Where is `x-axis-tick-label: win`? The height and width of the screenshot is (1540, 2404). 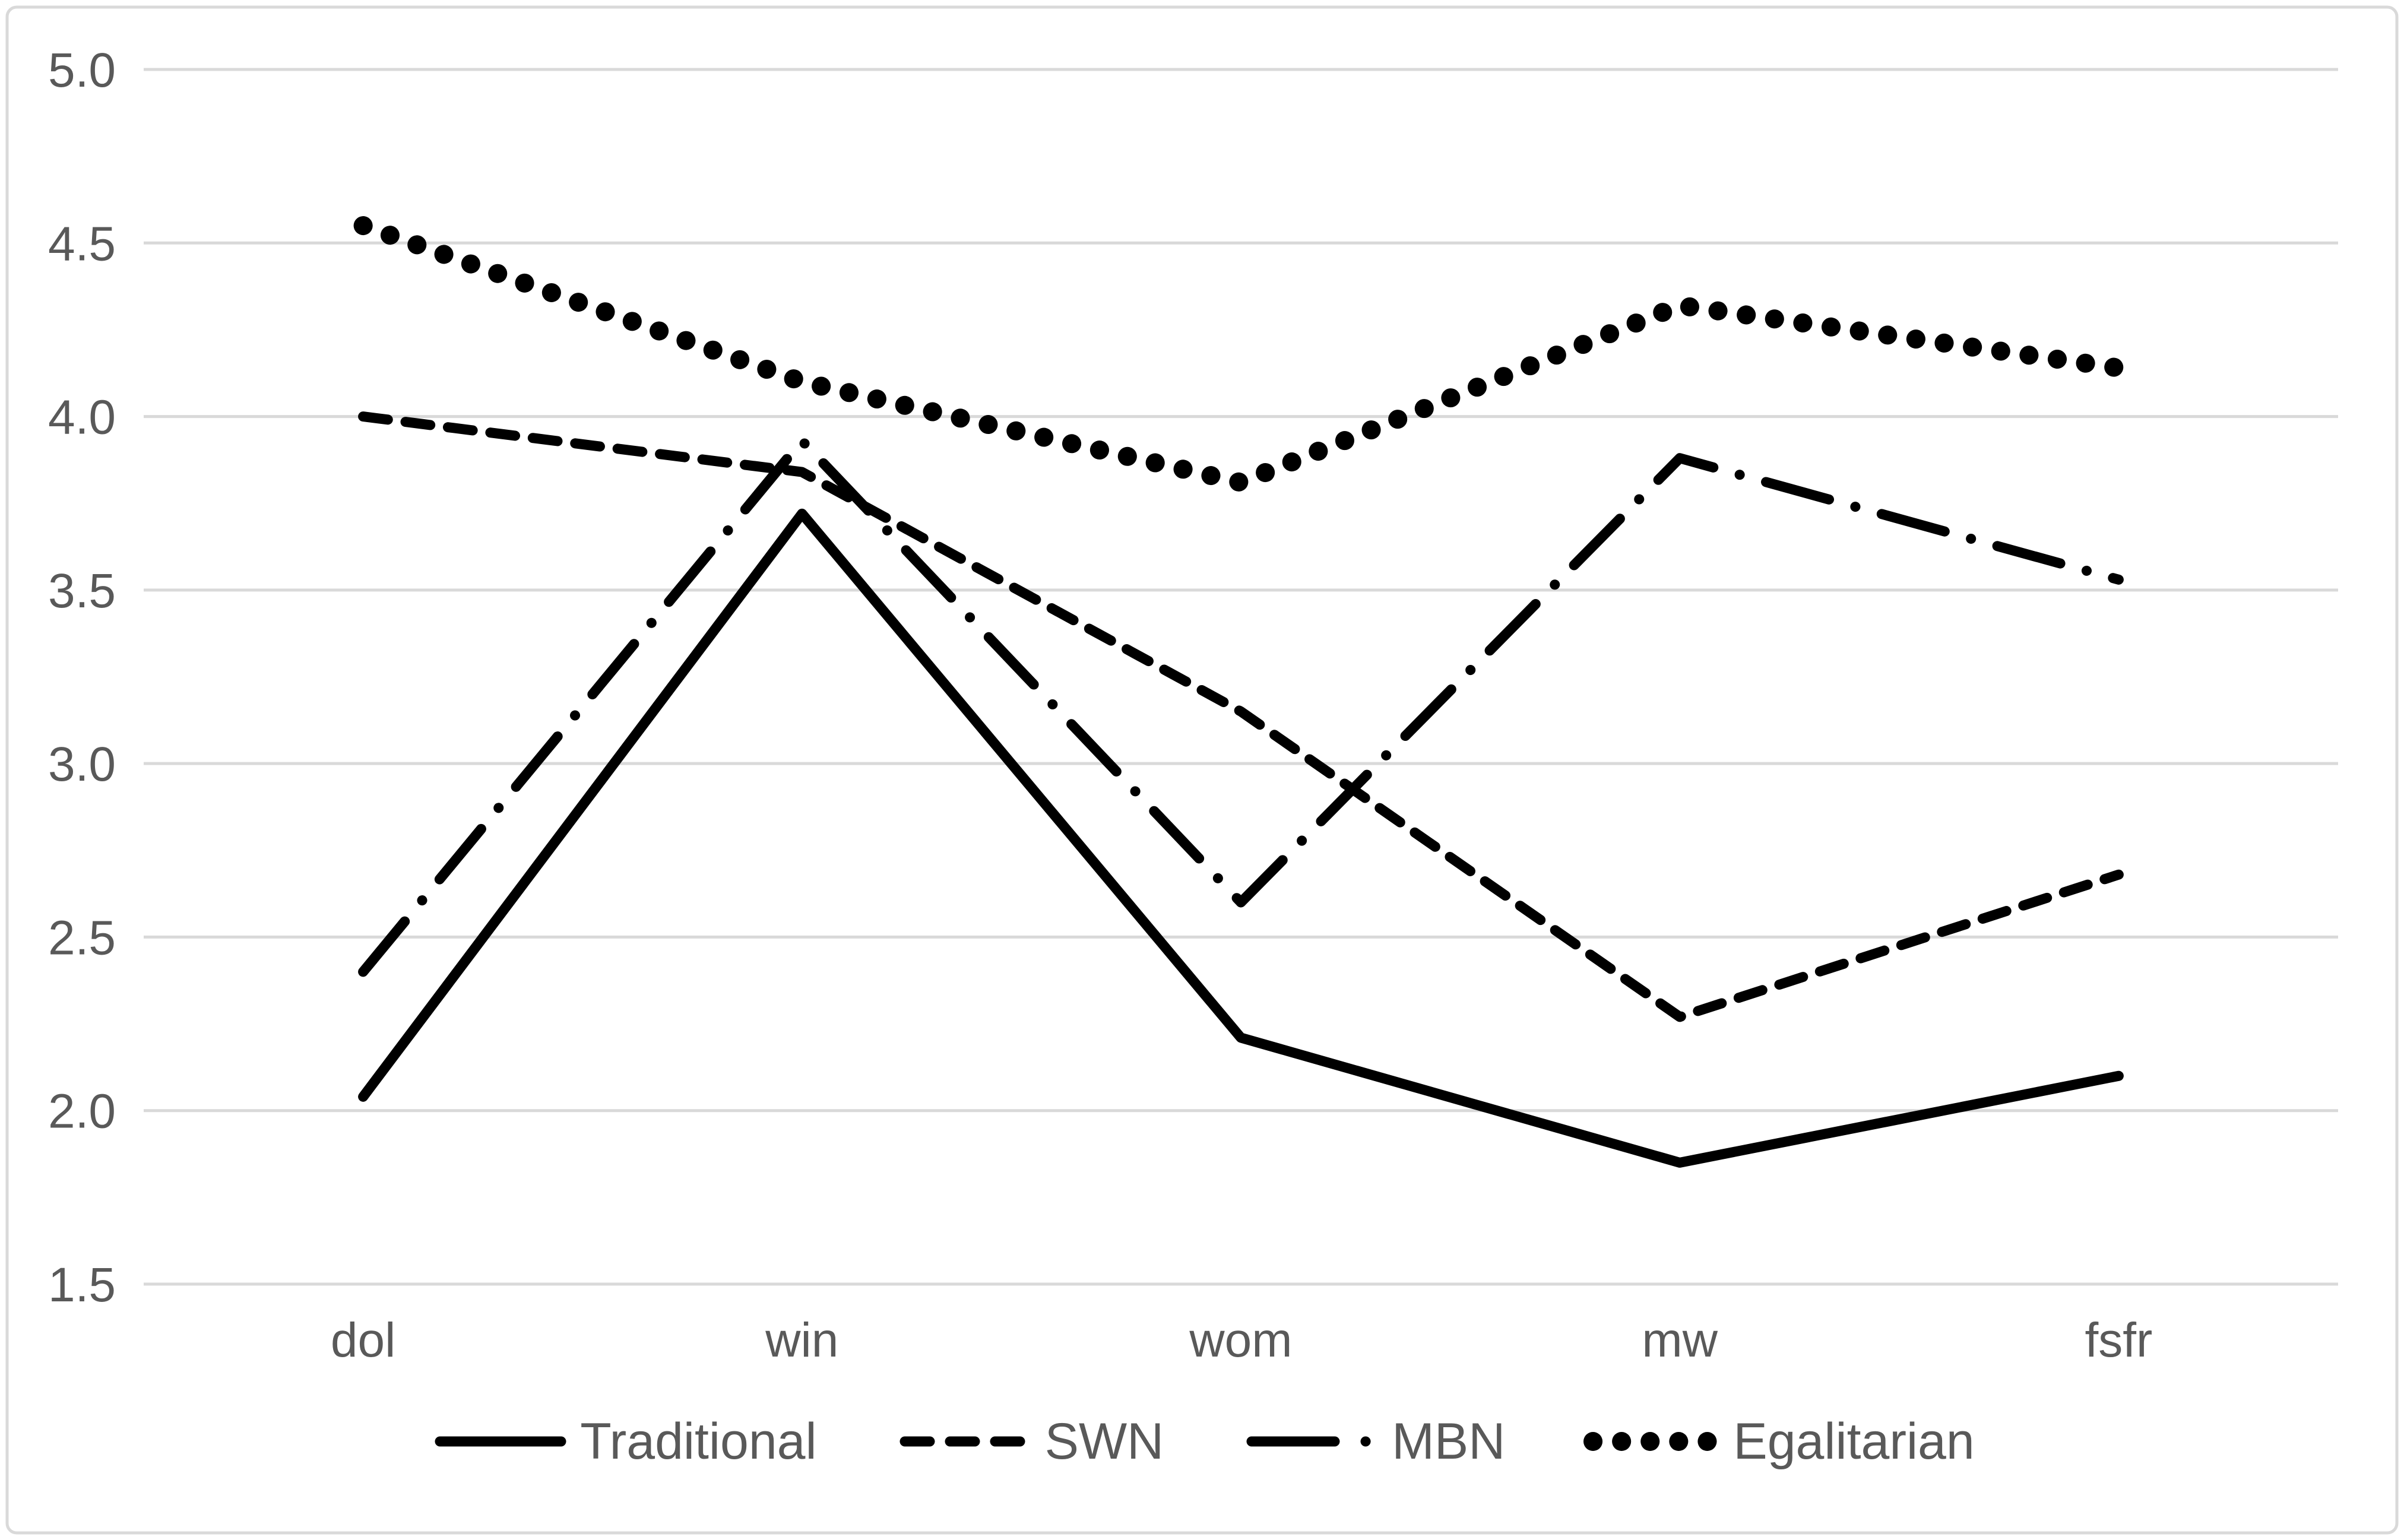
x-axis-tick-label: win is located at coordinates (802, 1340).